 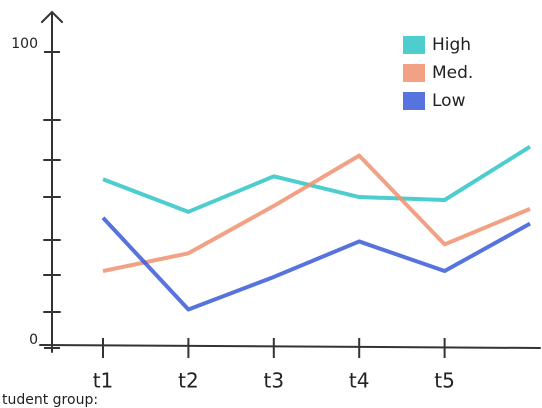 What do you see at coordinates (24, 44) in the screenshot?
I see `y-tick-label: 100` at bounding box center [24, 44].